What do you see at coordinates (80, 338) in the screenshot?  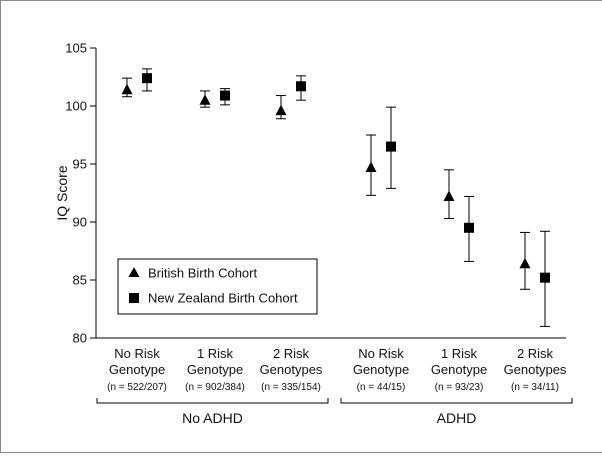 I see `y-tick-label: 80` at bounding box center [80, 338].